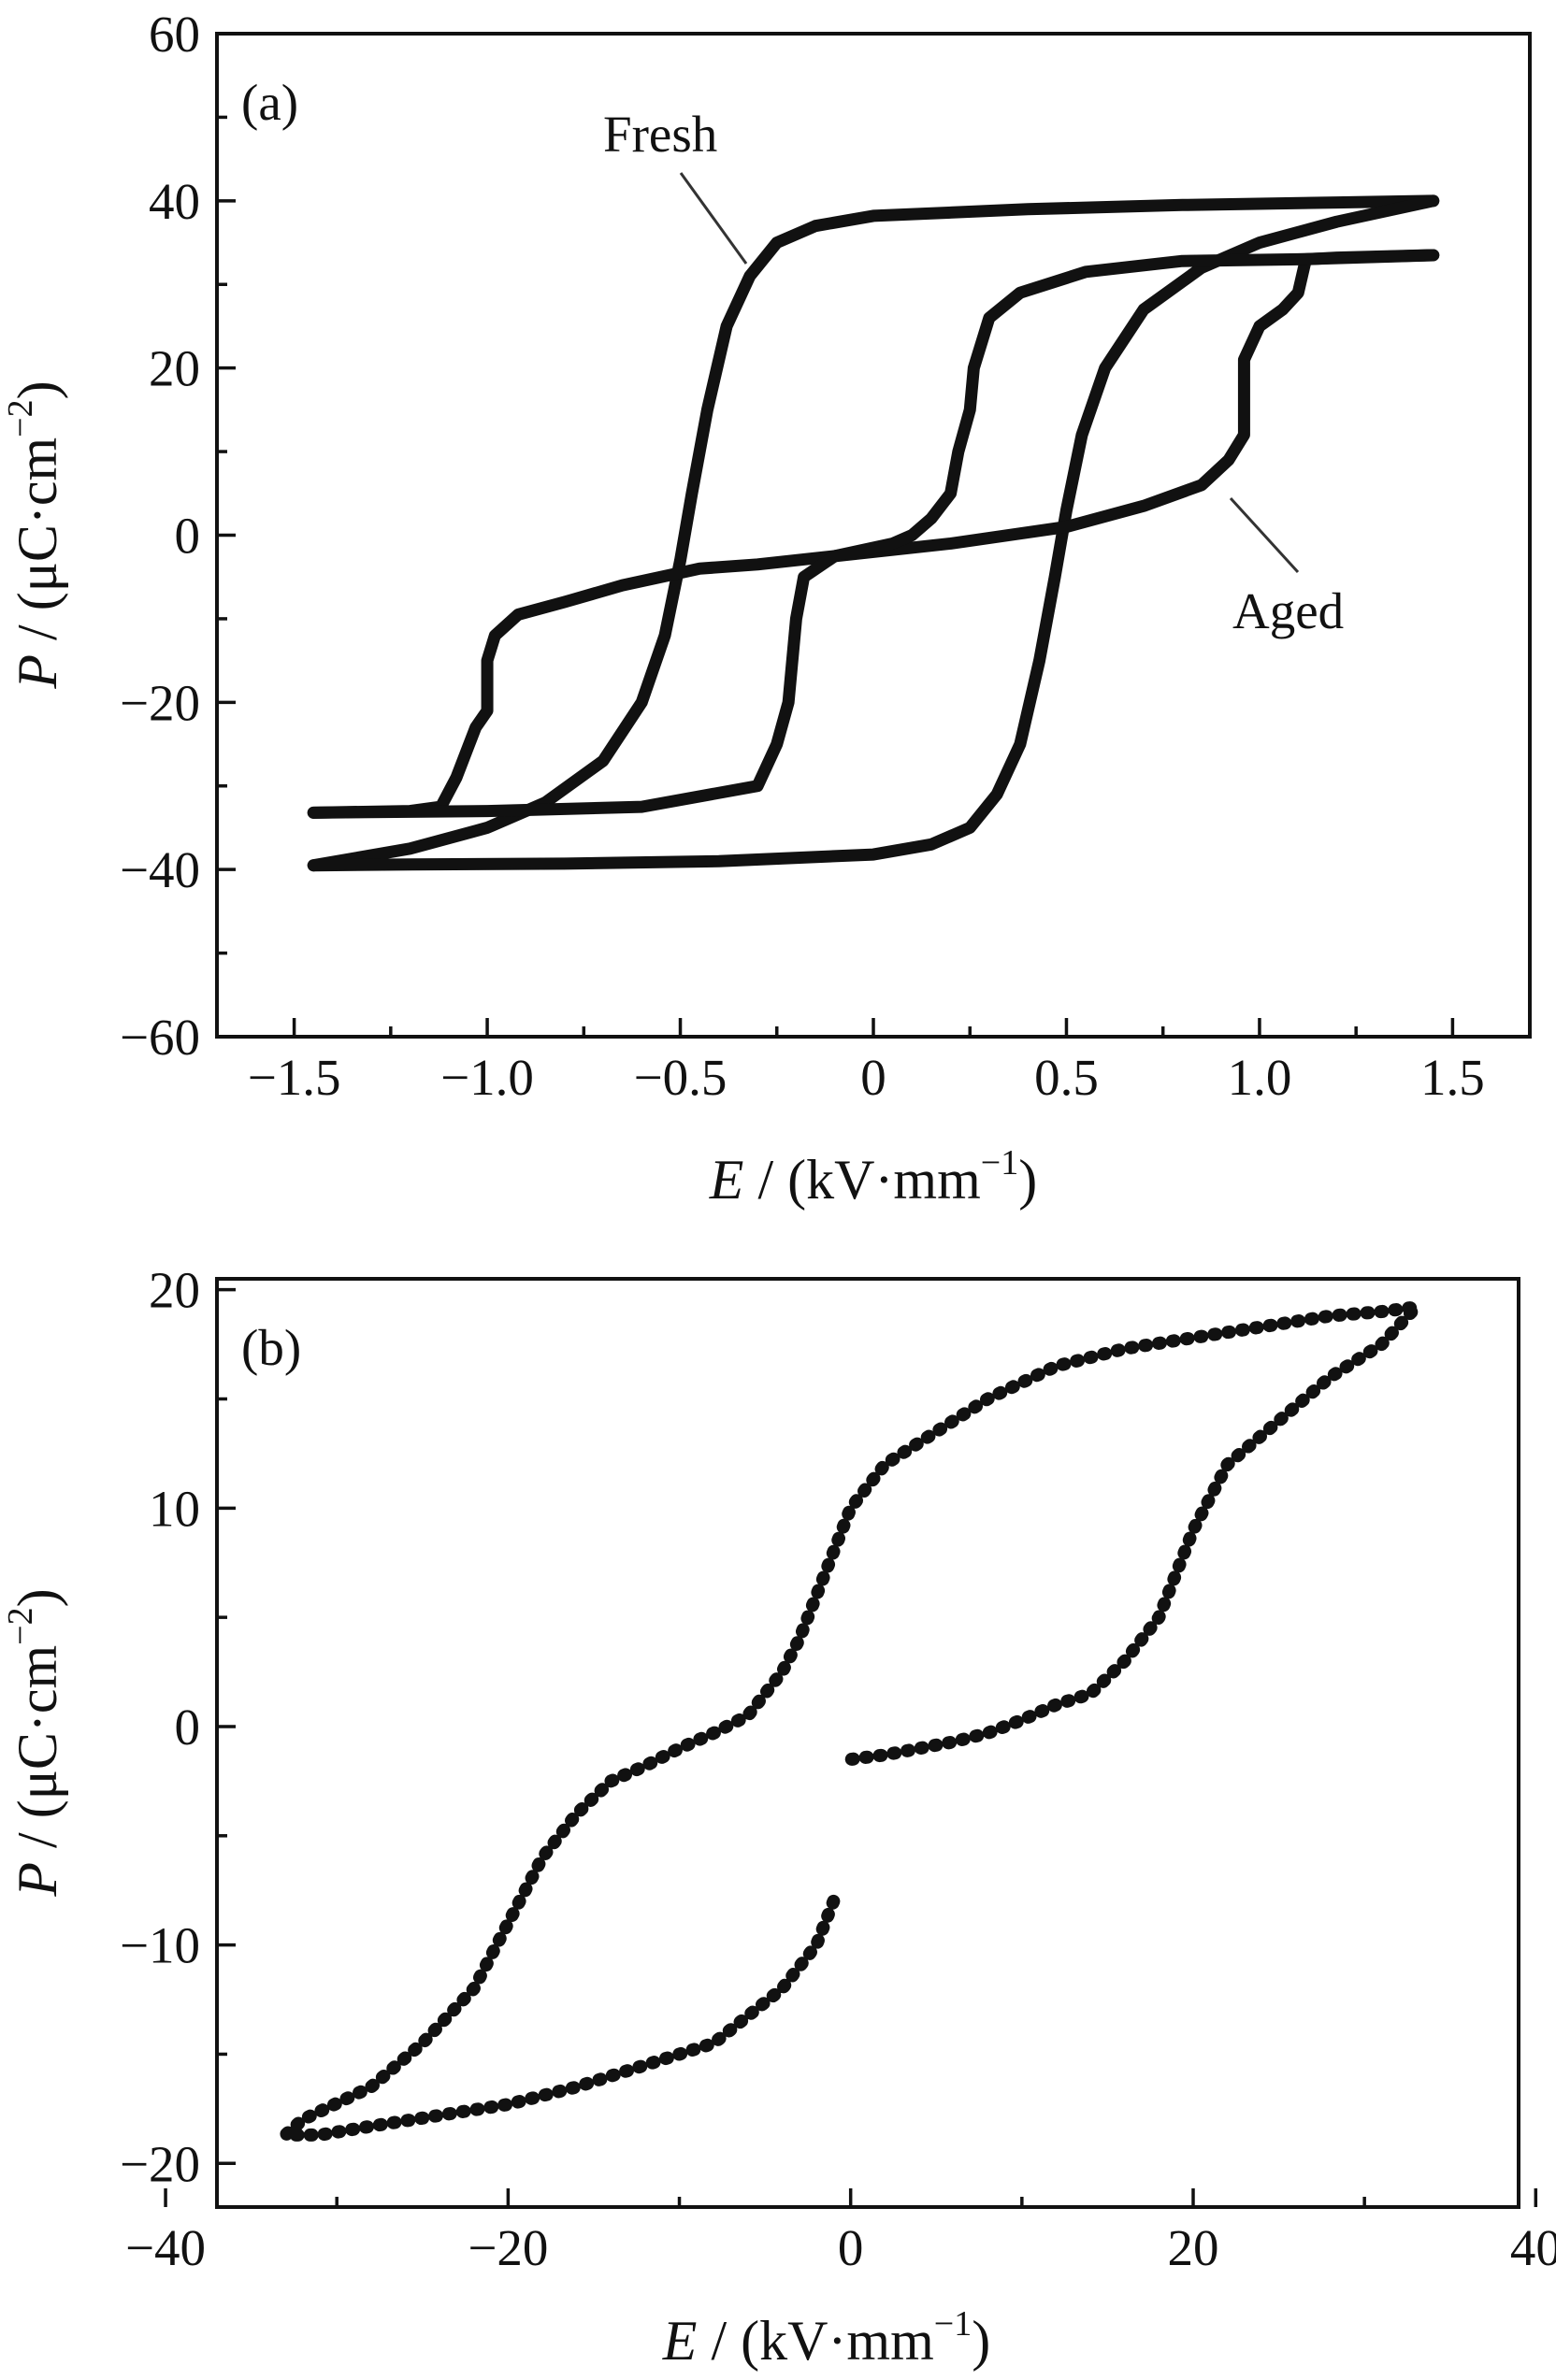 This screenshot has height=2380, width=1556. Describe the element at coordinates (508, 2247) in the screenshot. I see `b-x-tick-label: −20` at that location.